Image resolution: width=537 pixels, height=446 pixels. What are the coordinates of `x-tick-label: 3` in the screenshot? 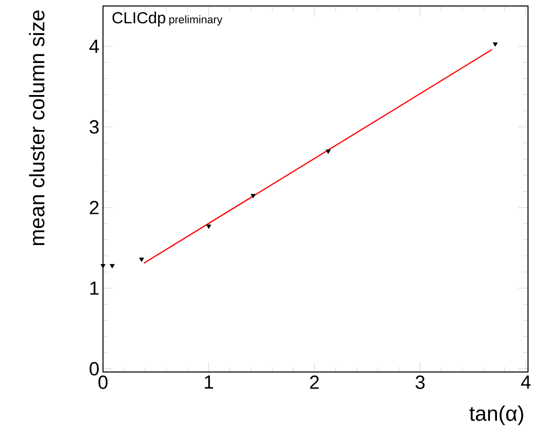 It's located at (420, 382).